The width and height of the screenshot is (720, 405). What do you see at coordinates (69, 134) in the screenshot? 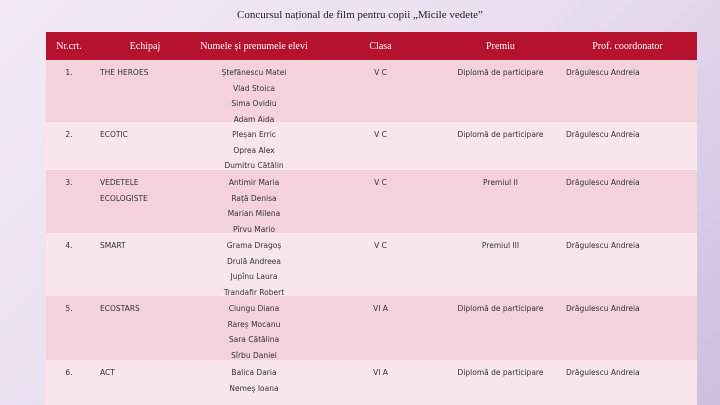
I see `row-number: 2.` at bounding box center [69, 134].